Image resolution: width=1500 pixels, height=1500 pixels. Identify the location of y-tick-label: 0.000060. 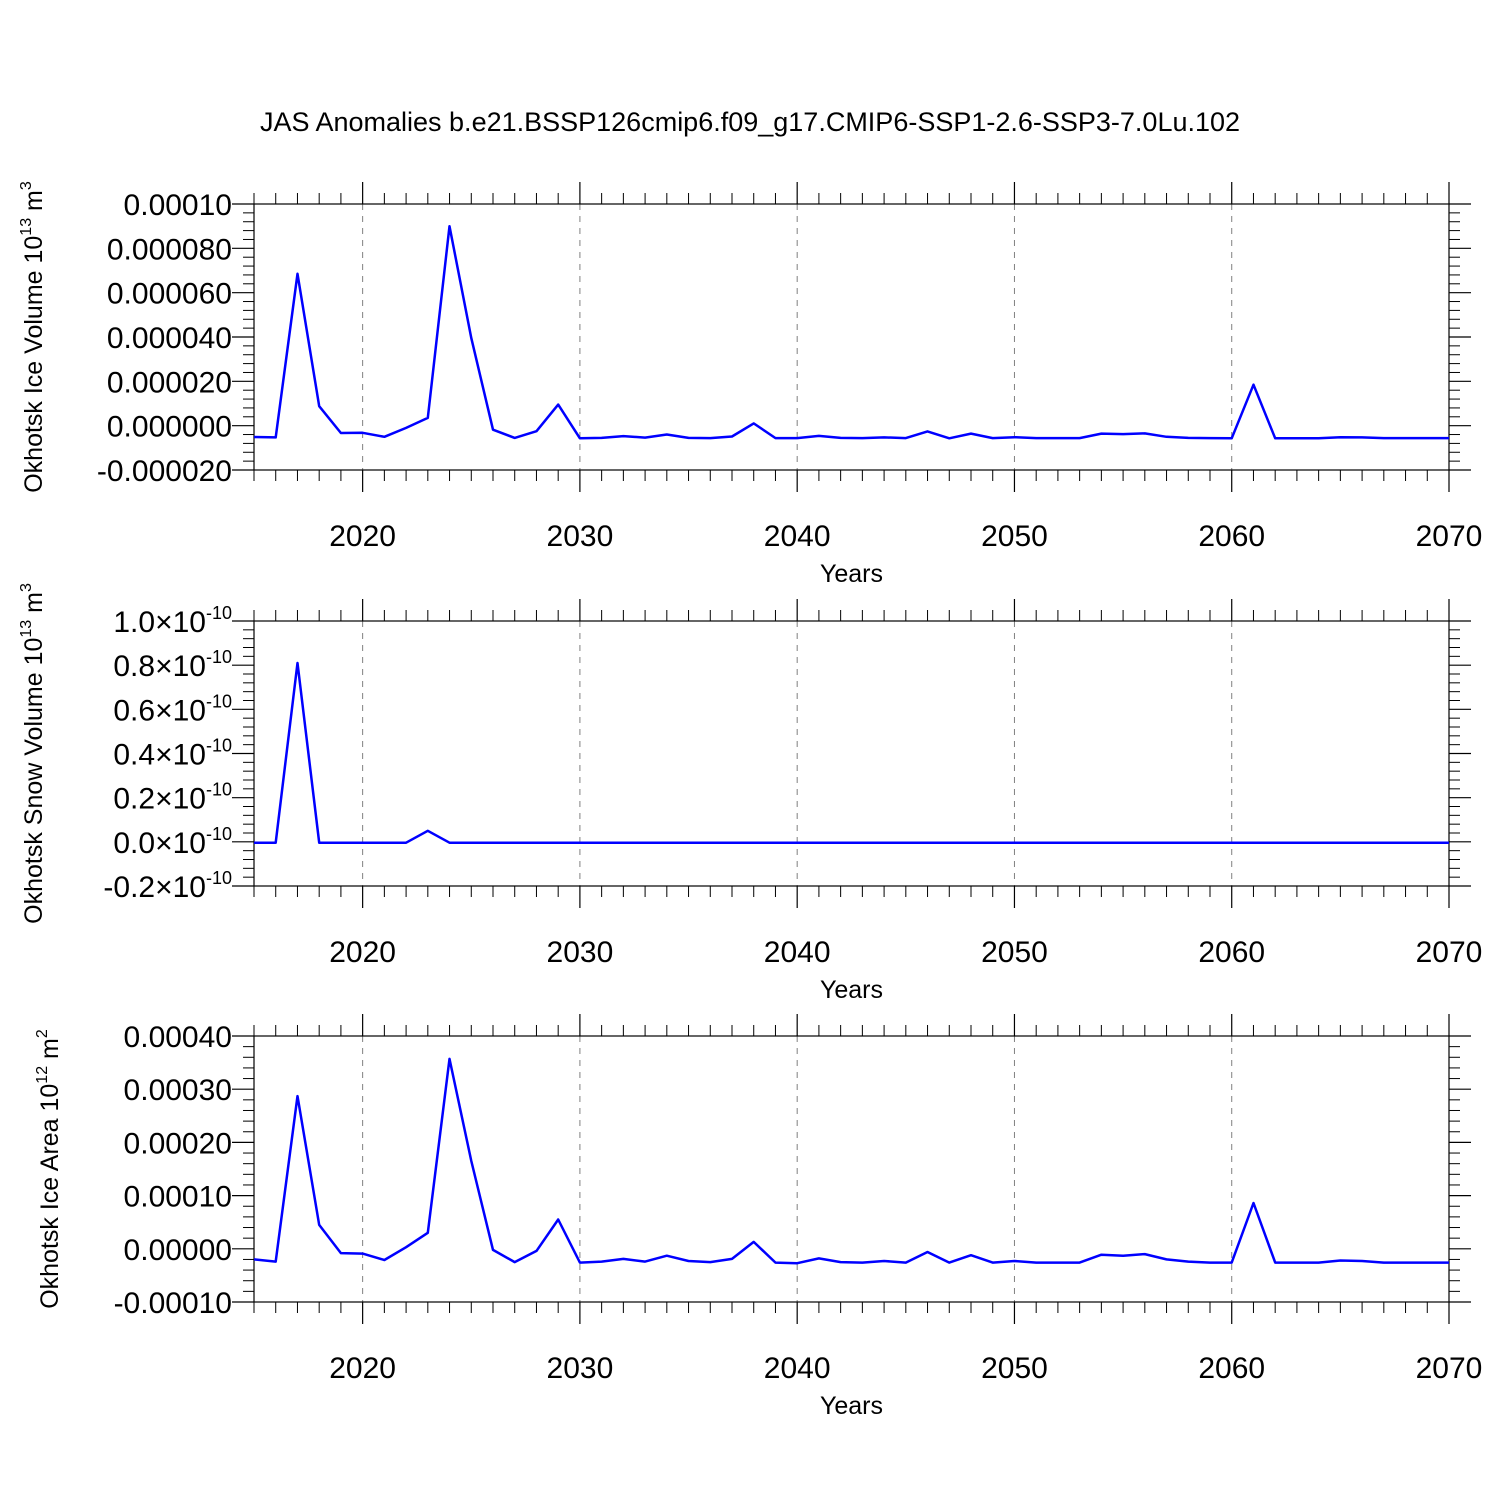
(169, 294).